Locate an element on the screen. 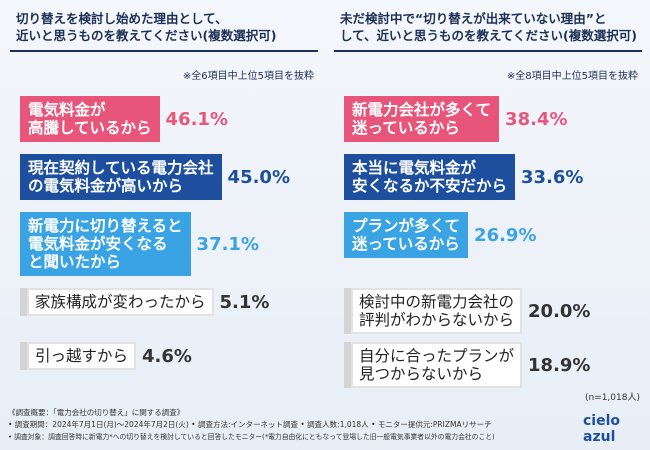 This screenshot has height=450, width=650. bar-row: 本当に電気料金が 安くなるか不安だから 33.6% is located at coordinates (463, 177).